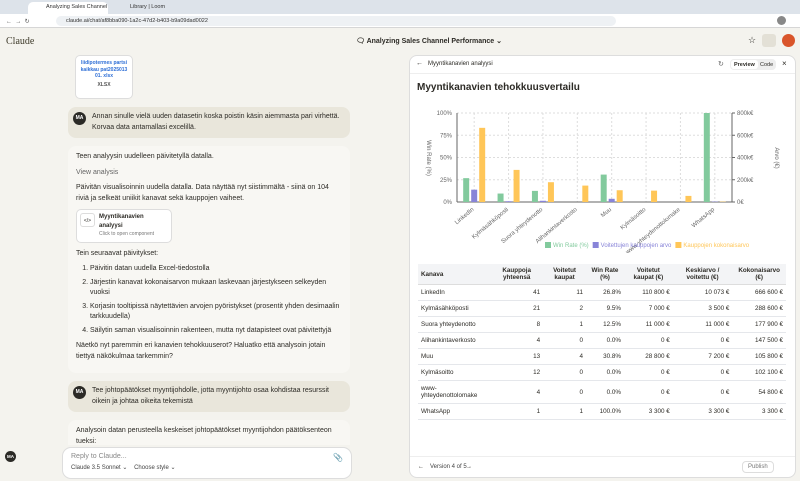  What do you see at coordinates (564, 274) in the screenshot?
I see `column-header: Voitetut kaupat` at bounding box center [564, 274].